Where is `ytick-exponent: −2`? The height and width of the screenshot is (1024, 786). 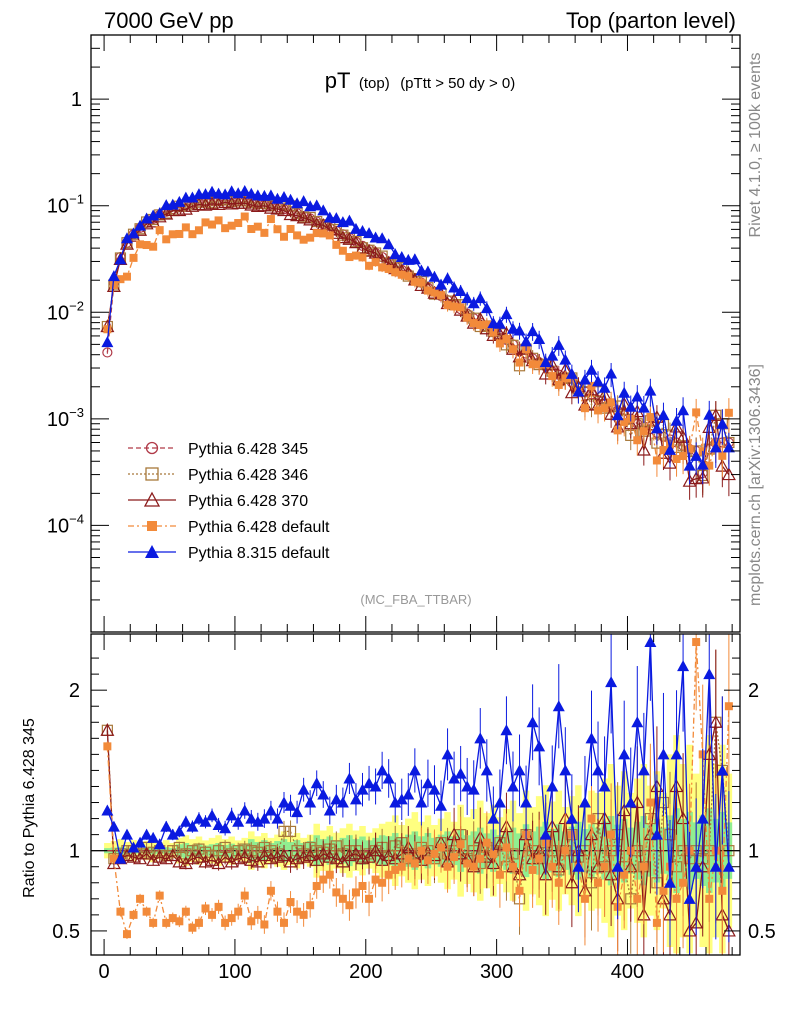 ytick-exponent: −2 is located at coordinates (76, 305).